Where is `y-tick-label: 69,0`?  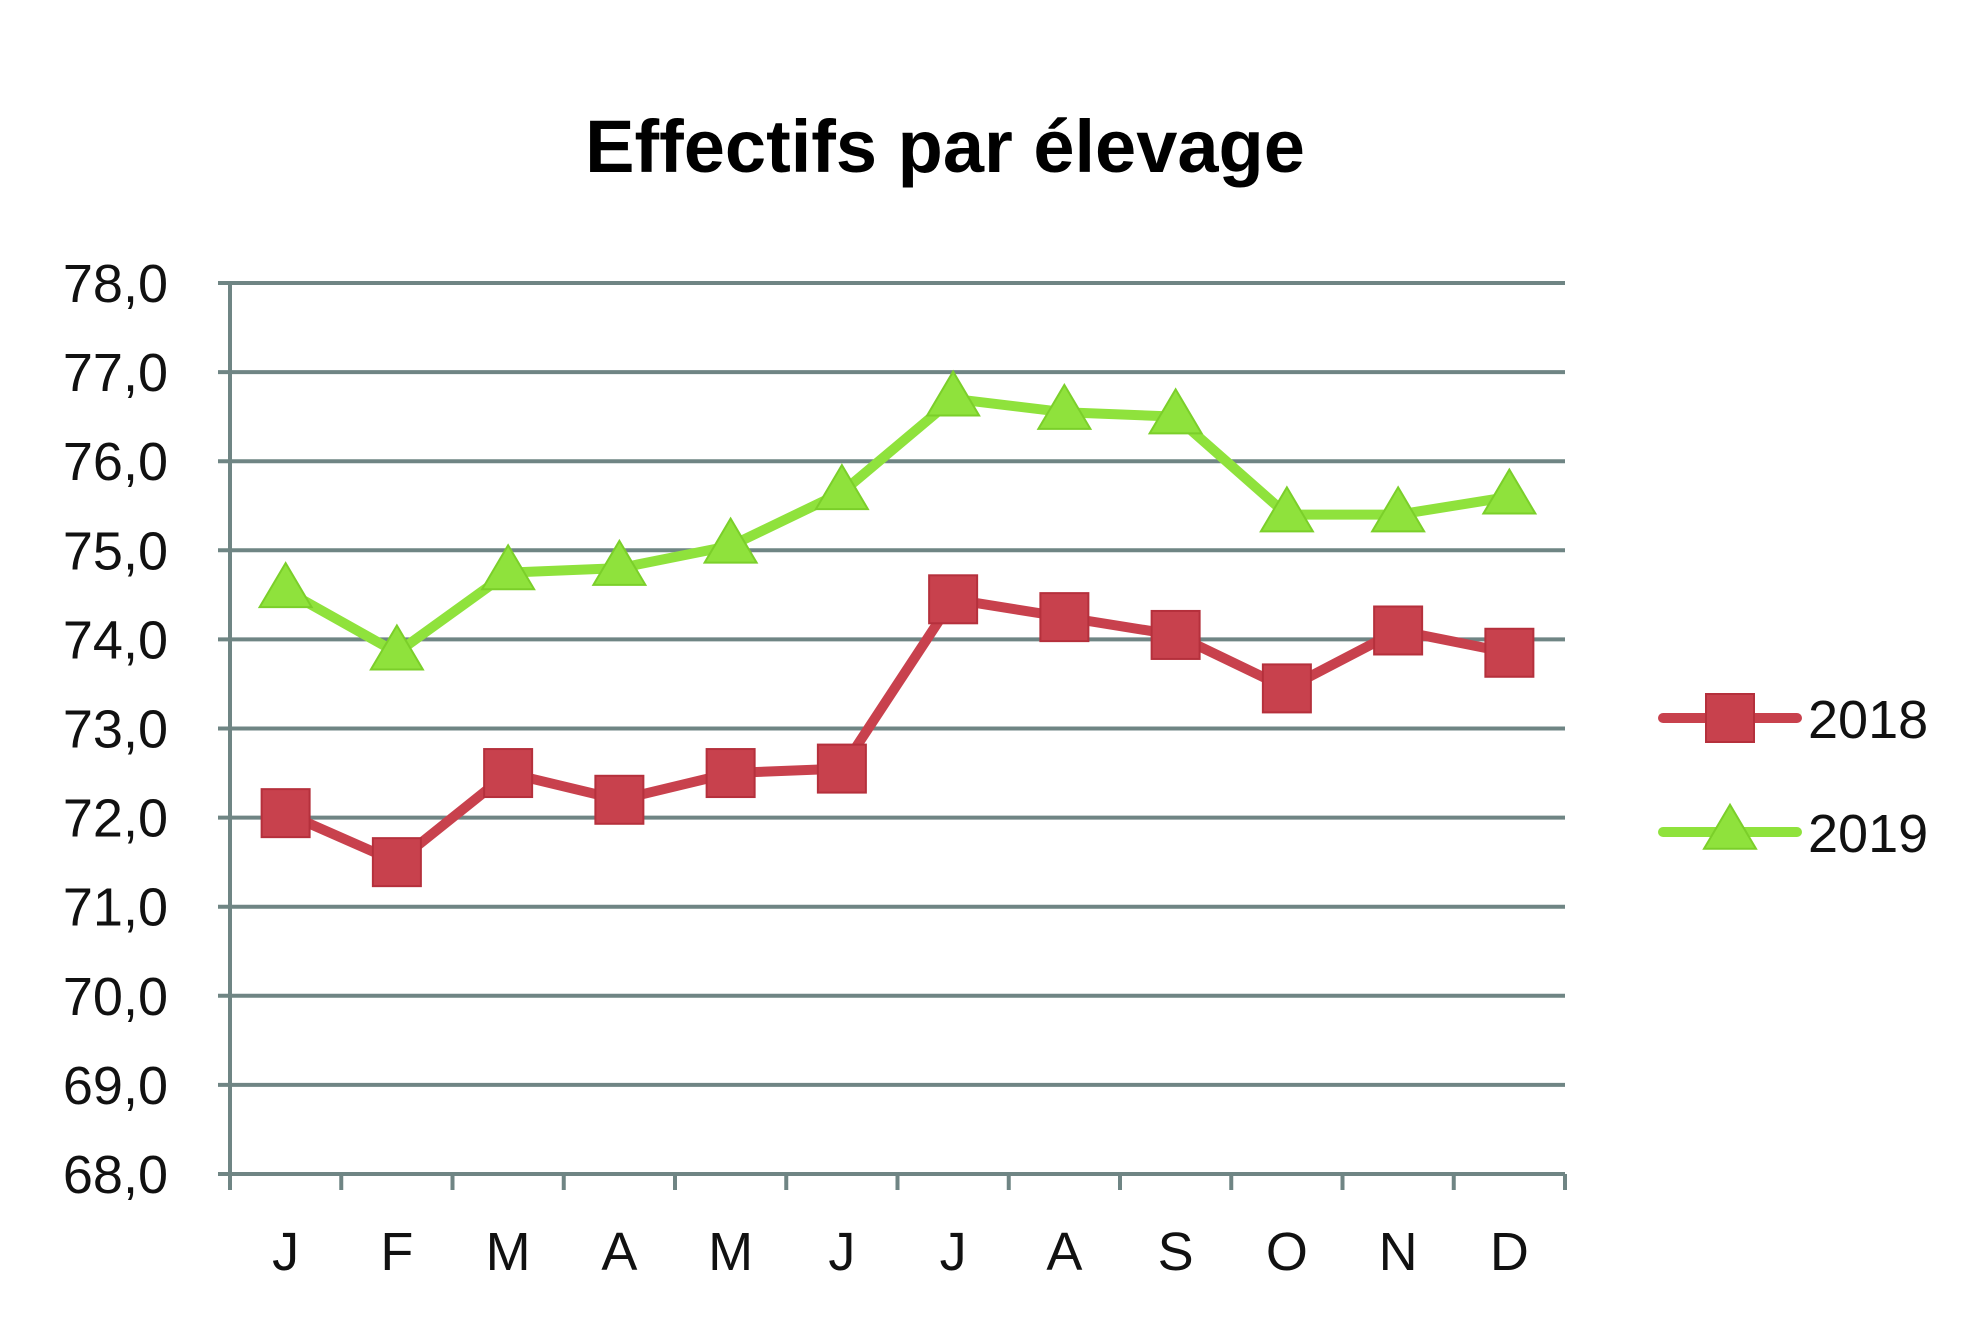
y-tick-label: 69,0 is located at coordinates (115, 1086).